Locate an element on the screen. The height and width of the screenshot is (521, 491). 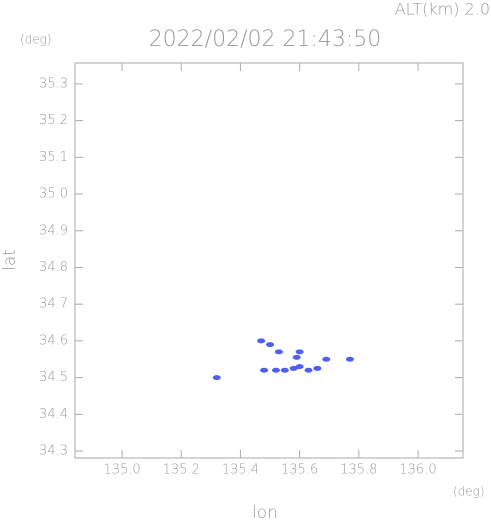
chart-title: 2022/02/02 21:43:50 is located at coordinates (265, 39).